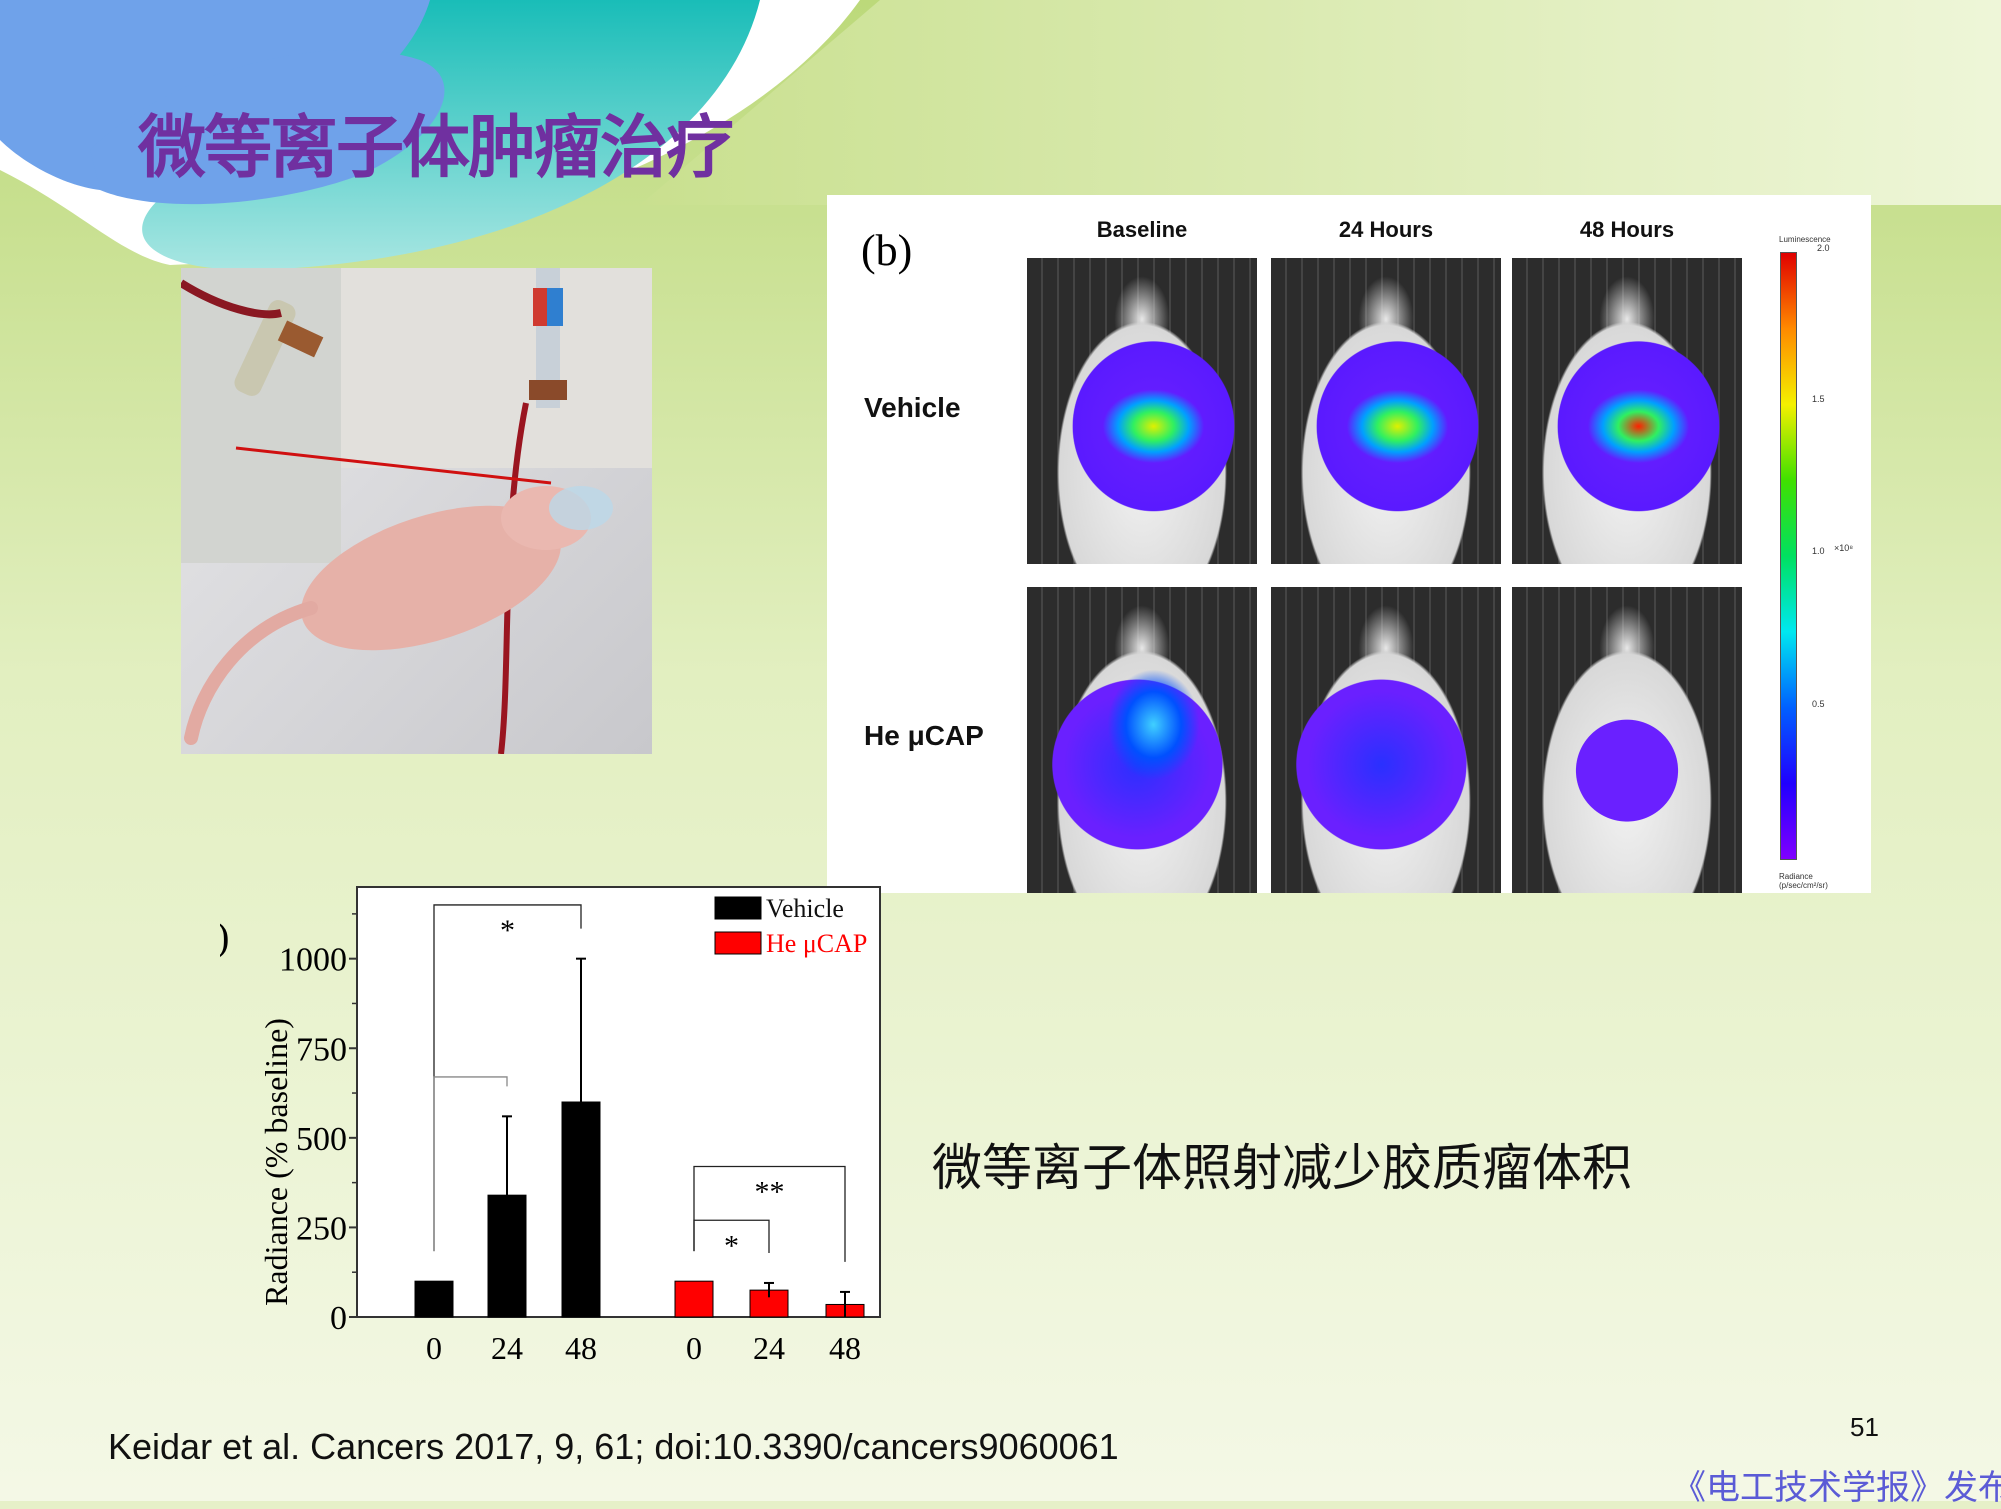  Describe the element at coordinates (887, 250) in the screenshot. I see `panel-b-label: (b)` at that location.